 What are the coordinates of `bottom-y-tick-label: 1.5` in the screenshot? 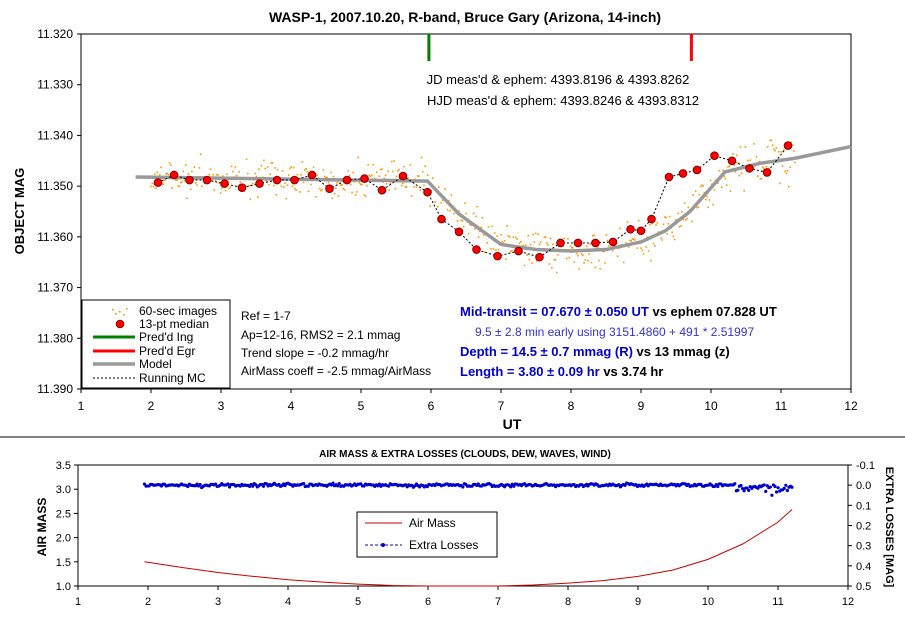 It's located at (63, 563).